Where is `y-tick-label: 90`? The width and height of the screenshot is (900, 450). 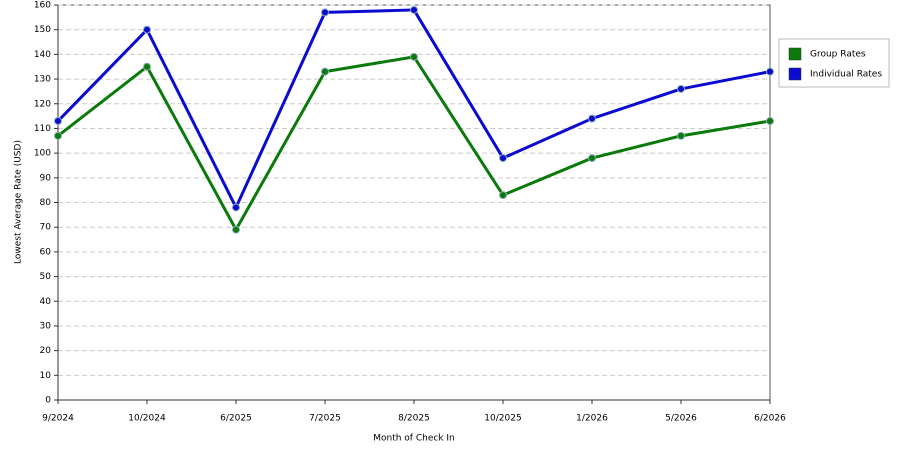 y-tick-label: 90 is located at coordinates (46, 178).